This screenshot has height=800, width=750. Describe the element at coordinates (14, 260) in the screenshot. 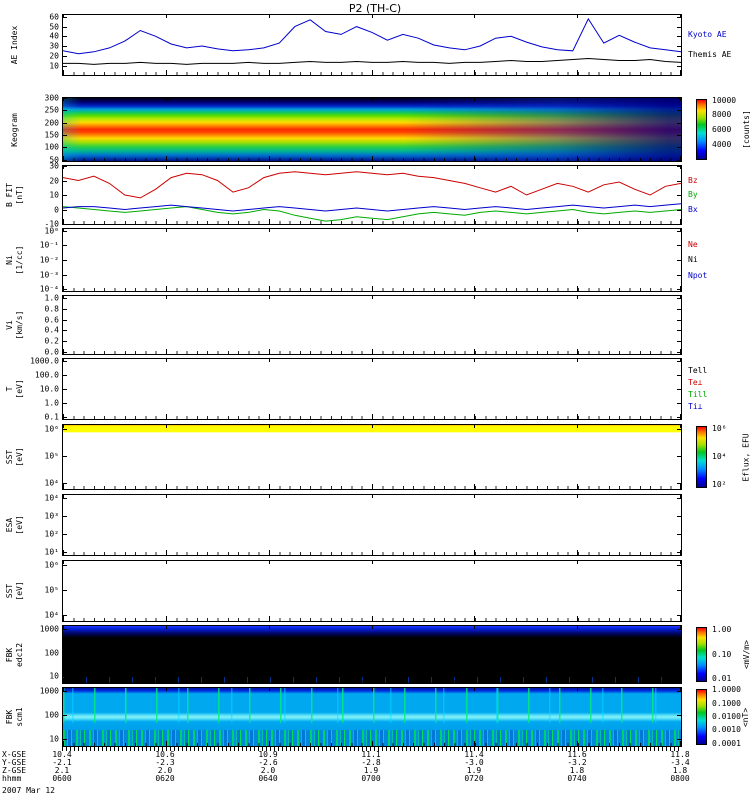

I see `panel-ylabel: Ni [1/cc]` at that location.